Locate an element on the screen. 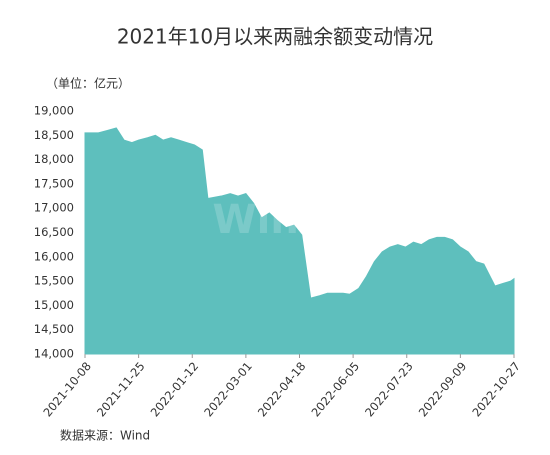  y-tick-label: 14,500 is located at coordinates (54, 329).